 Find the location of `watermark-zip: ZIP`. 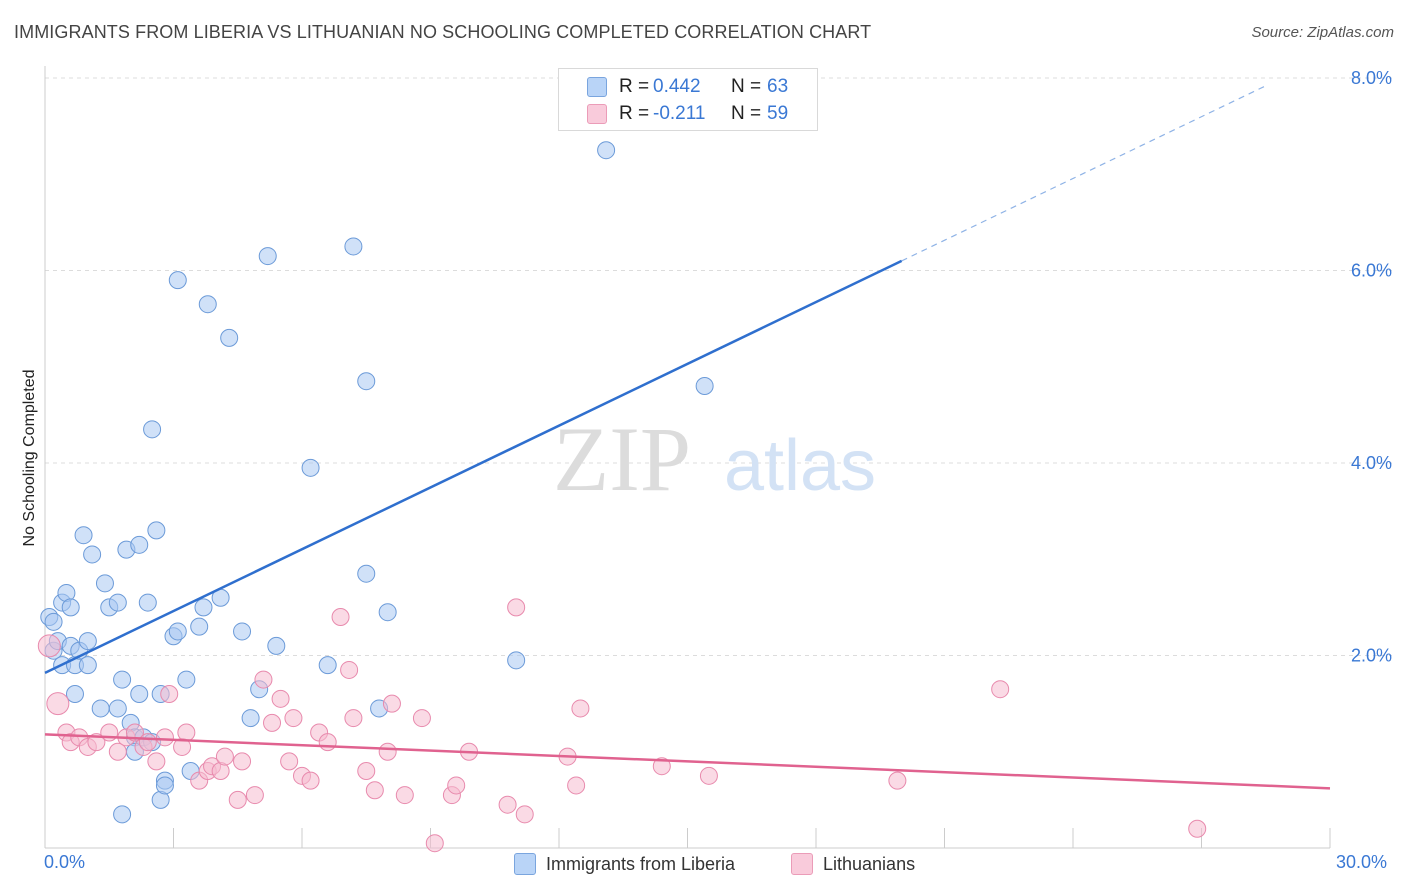

watermark-zip: ZIP is located at coordinates (622, 459).